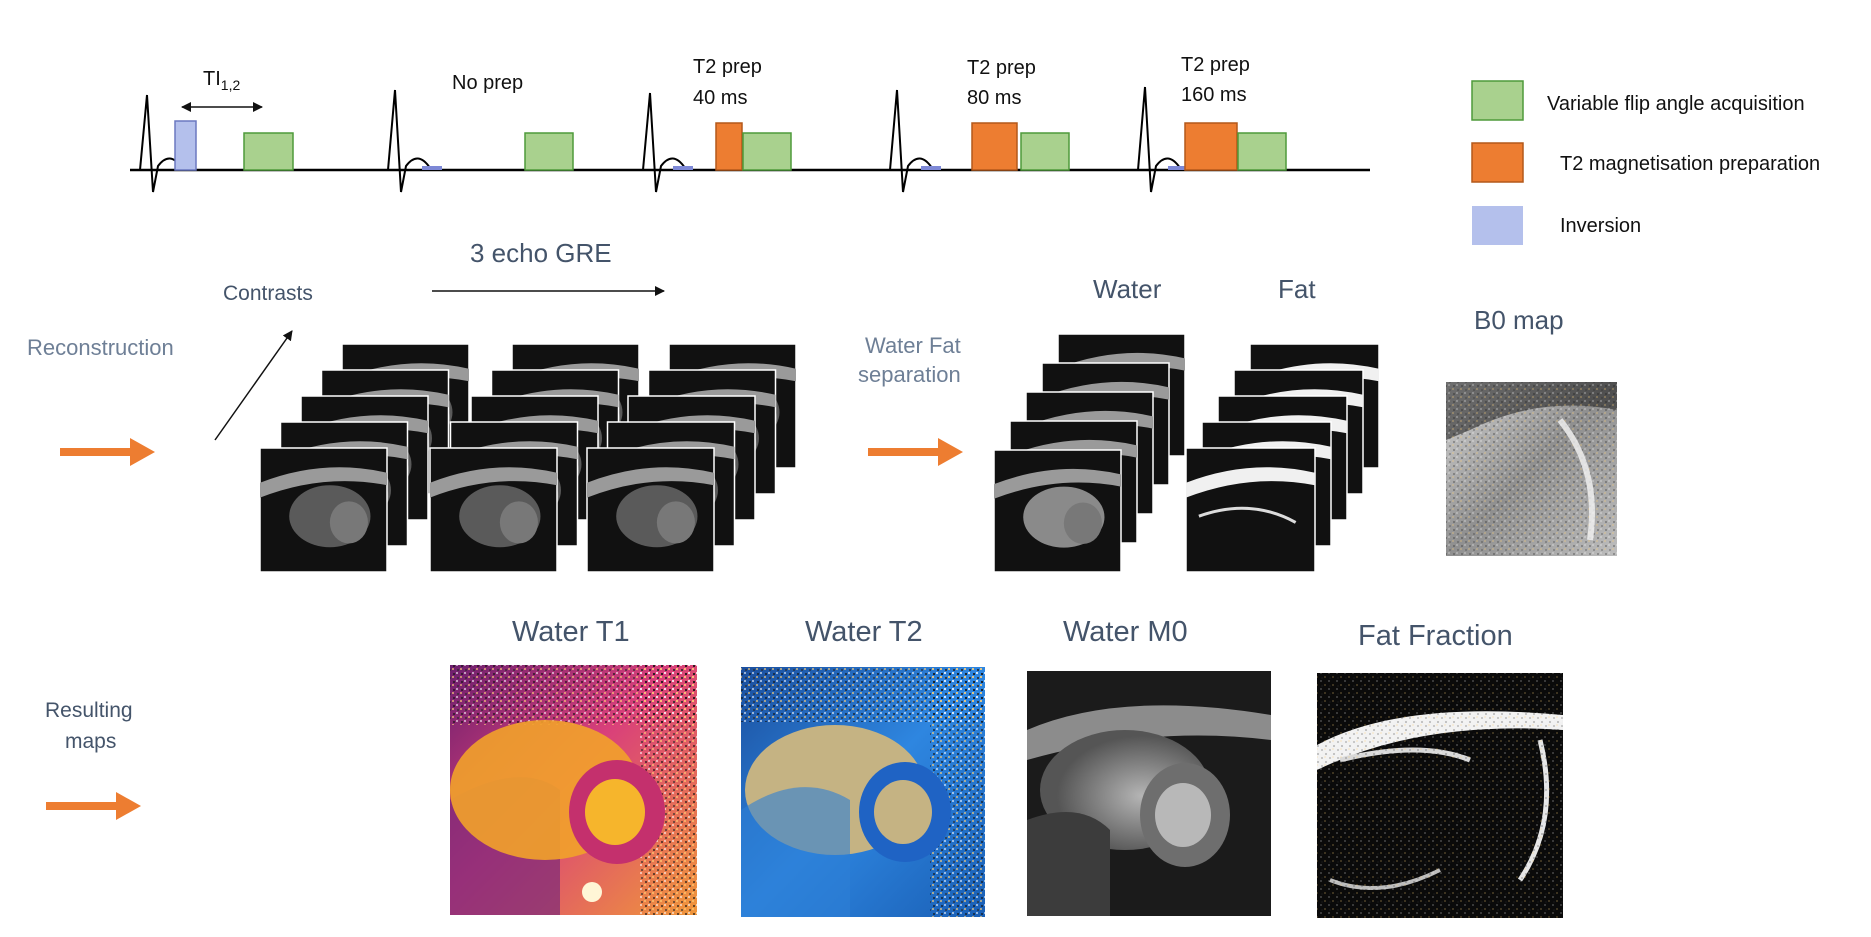 This screenshot has width=1871, height=937. What do you see at coordinates (1440, 795) in the screenshot?
I see `fat-fraction-map` at bounding box center [1440, 795].